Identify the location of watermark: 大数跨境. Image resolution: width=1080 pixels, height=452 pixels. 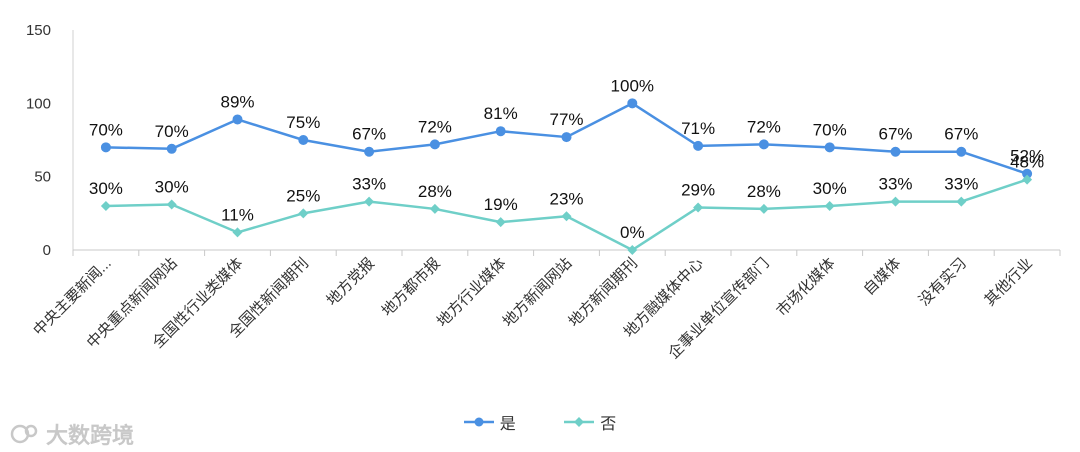
(72, 434).